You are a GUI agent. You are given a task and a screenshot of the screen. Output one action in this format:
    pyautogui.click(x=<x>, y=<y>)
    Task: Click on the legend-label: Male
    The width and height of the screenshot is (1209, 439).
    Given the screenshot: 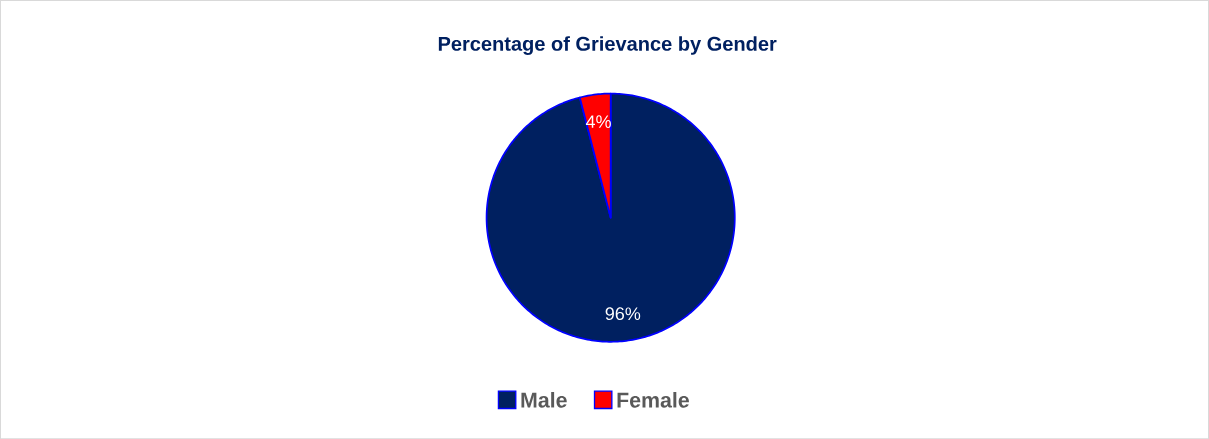 What is the action you would take?
    pyautogui.click(x=544, y=399)
    